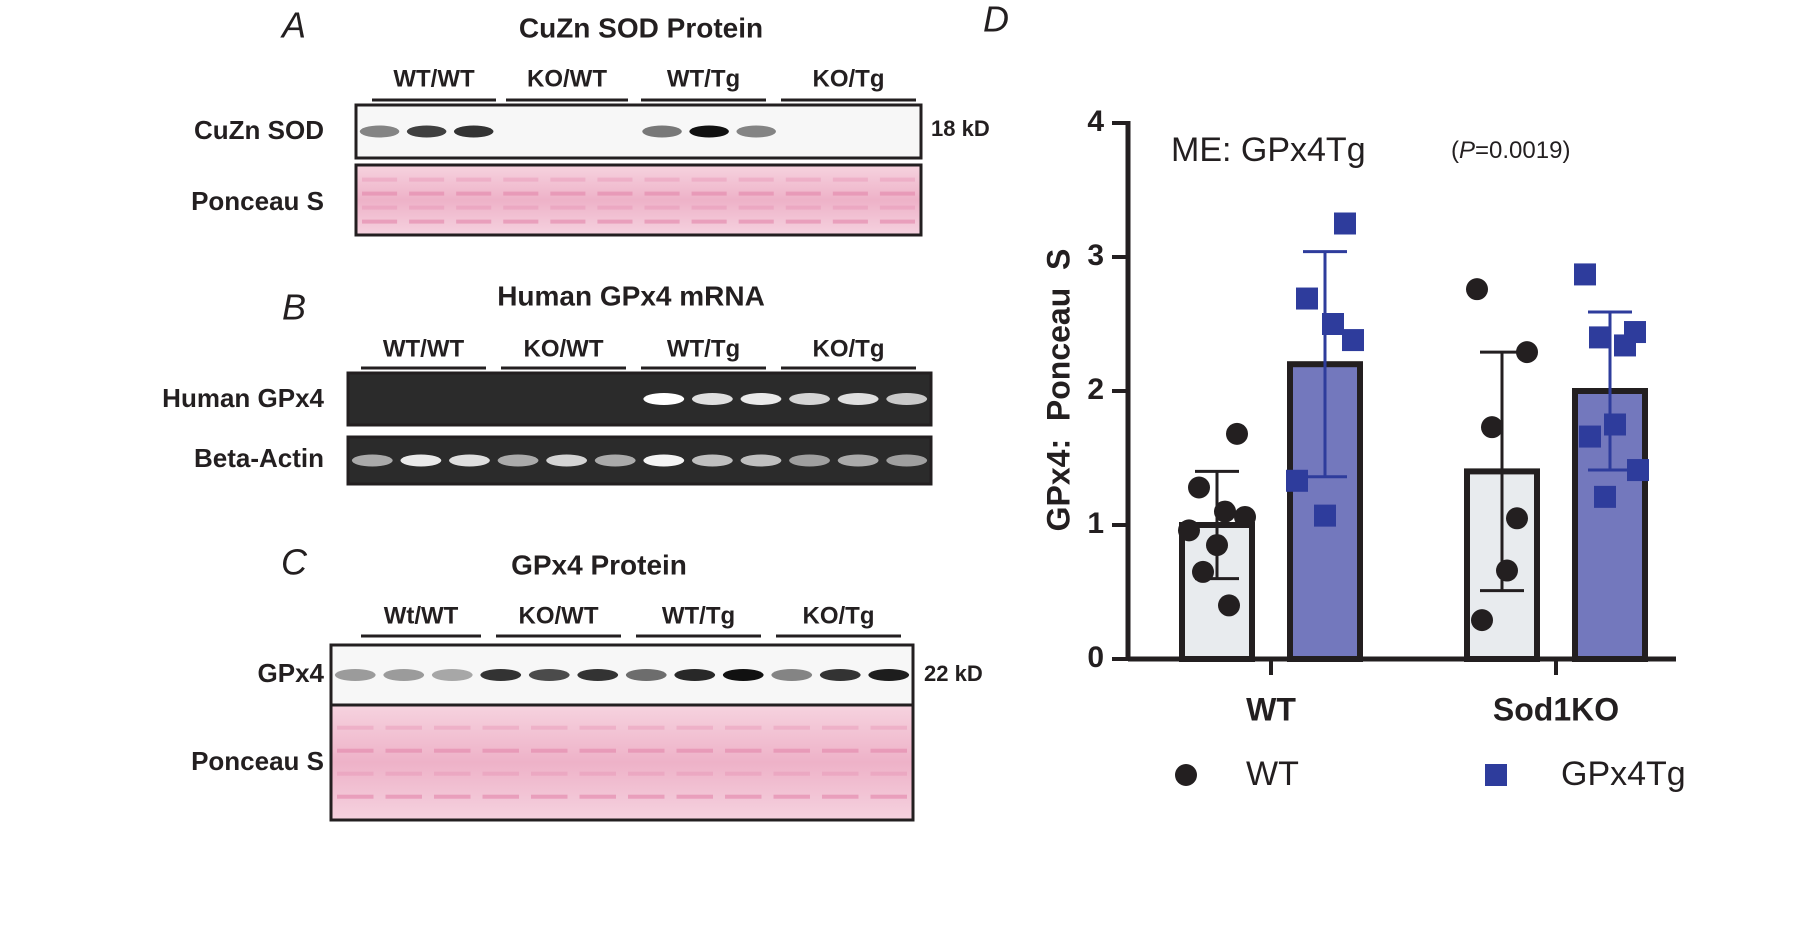  I want to click on y-tick-label: 3, so click(1095, 255).